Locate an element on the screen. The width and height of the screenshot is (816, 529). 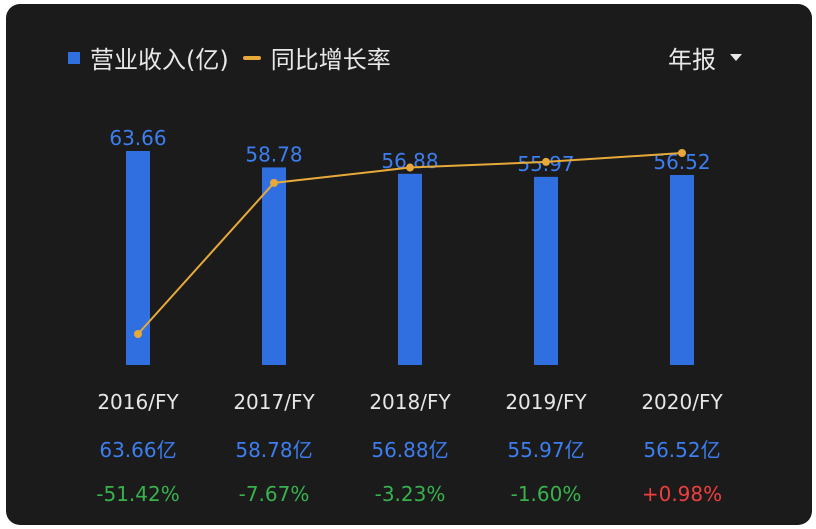
bar-2017/FY is located at coordinates (274, 266).